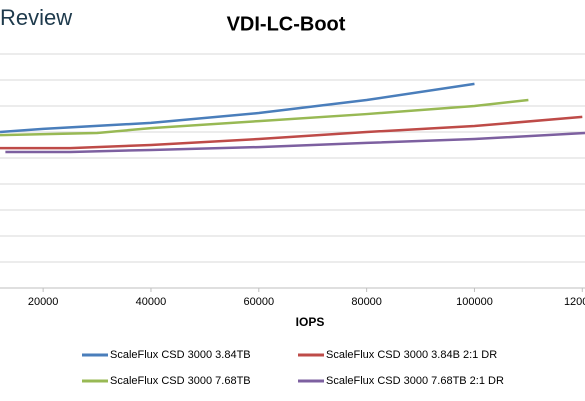 The image size is (585, 401). I want to click on legend-label: ScaleFlux CSD 3000 7.68TB, so click(180, 381).